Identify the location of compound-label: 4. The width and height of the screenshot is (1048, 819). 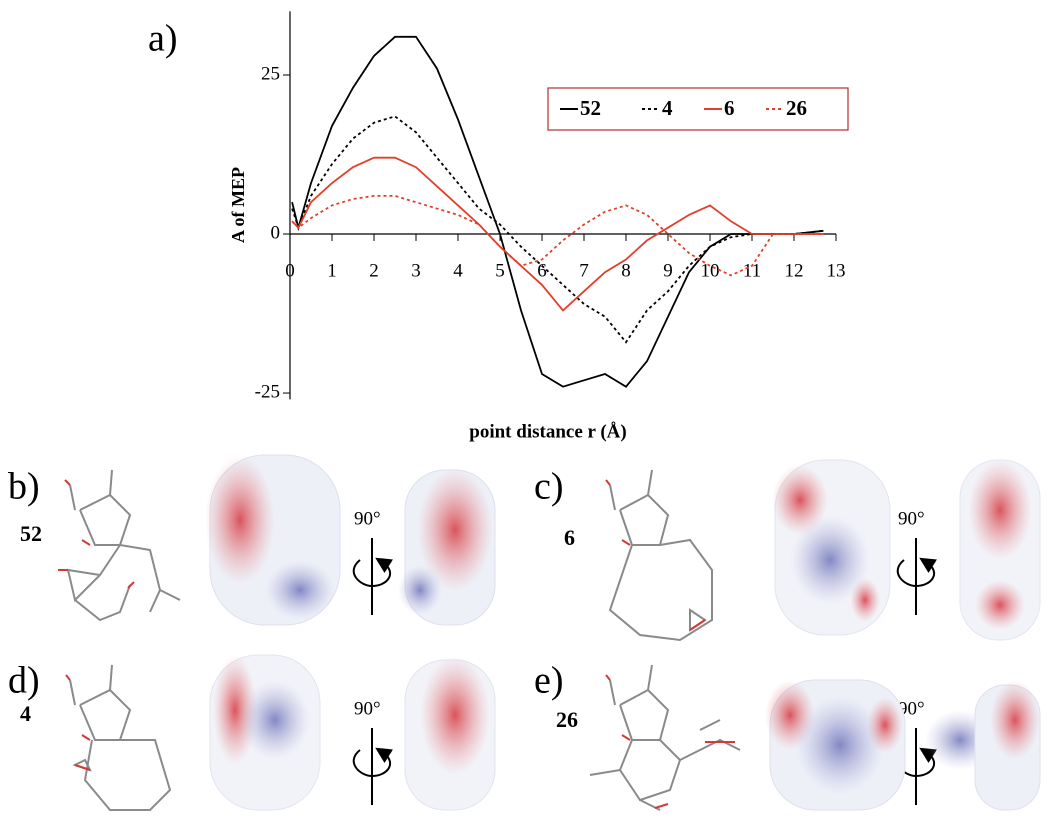
(25, 713).